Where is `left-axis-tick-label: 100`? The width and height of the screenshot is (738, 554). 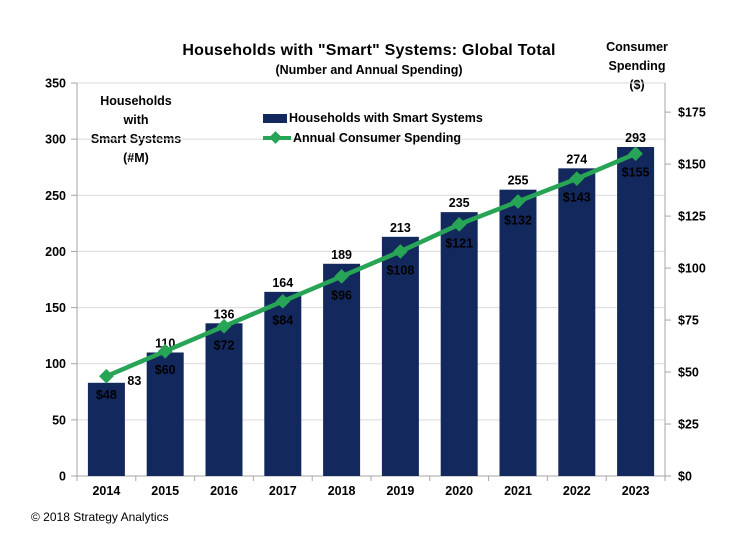 left-axis-tick-label: 100 is located at coordinates (55, 364).